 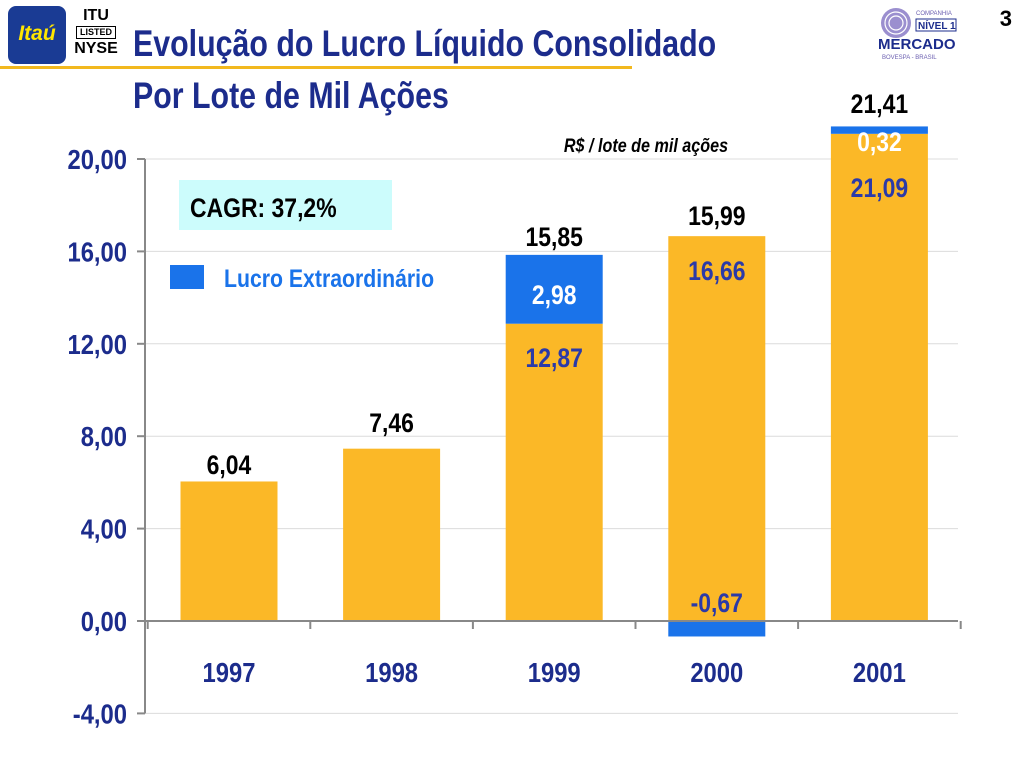 I want to click on base-value-label: 21,09, so click(x=879, y=188).